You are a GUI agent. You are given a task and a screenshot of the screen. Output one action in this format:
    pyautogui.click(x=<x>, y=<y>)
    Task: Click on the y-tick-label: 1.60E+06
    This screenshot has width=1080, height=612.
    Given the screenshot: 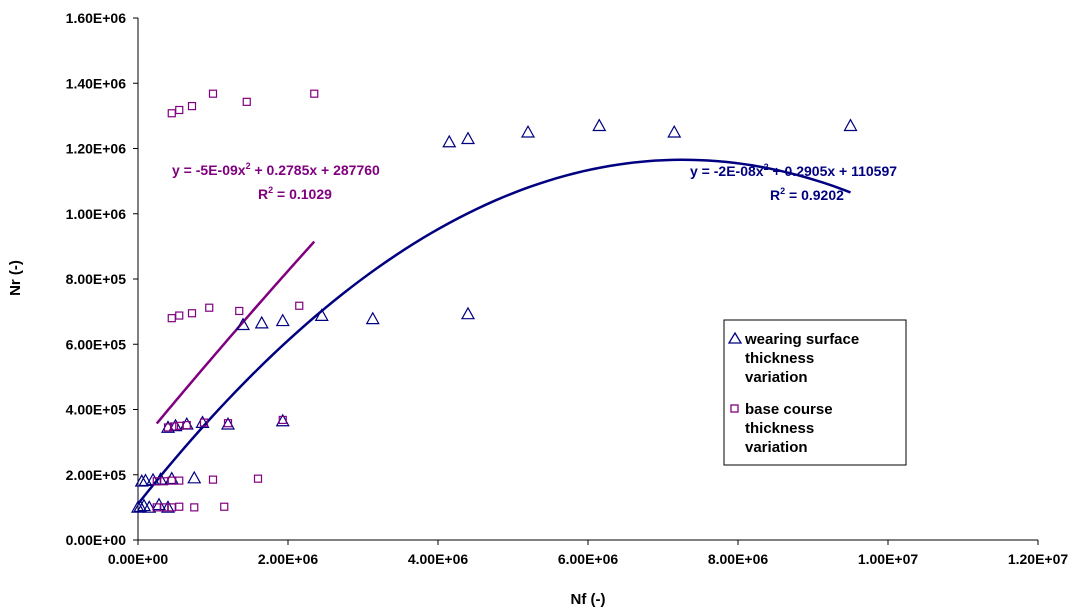 What is the action you would take?
    pyautogui.click(x=96, y=18)
    